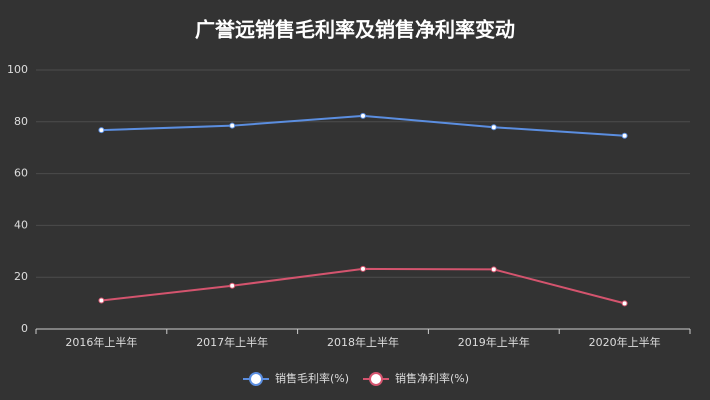 Image resolution: width=710 pixels, height=400 pixels. I want to click on x-tick-label: 2016年上半年, so click(101, 342).